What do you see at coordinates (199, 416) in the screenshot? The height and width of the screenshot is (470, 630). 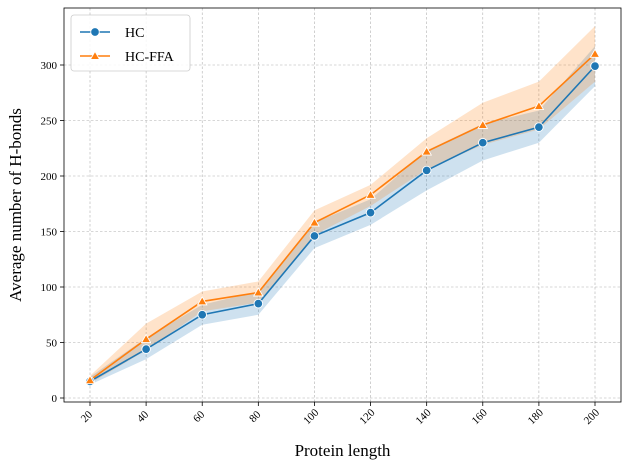 I see `x-tick-label: 60` at bounding box center [199, 416].